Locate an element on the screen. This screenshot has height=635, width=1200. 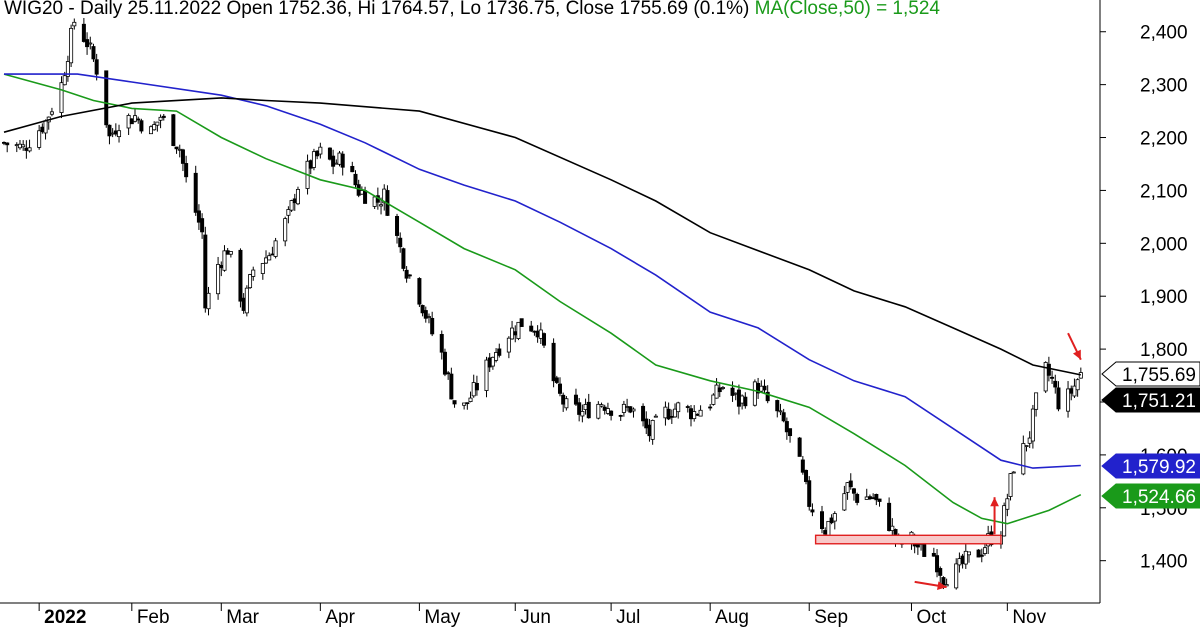
x-tick-label: Aug is located at coordinates (732, 617).